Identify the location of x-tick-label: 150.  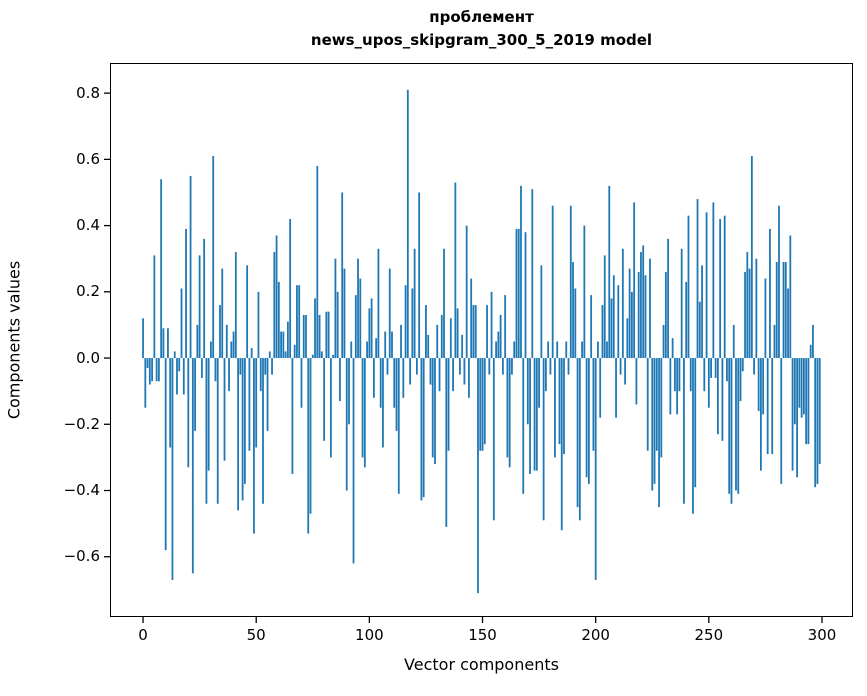
(482, 635).